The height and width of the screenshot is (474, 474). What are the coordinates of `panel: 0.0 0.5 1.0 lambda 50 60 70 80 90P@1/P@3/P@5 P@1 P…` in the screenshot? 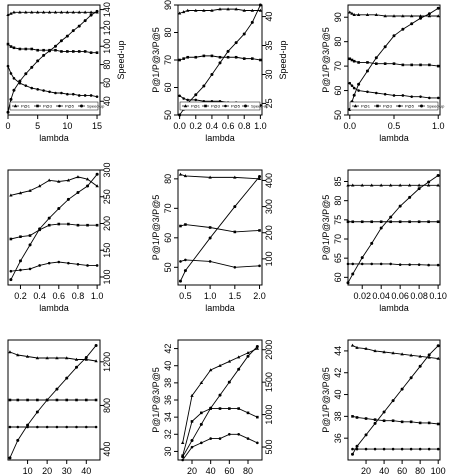 It's located at (383, 73).